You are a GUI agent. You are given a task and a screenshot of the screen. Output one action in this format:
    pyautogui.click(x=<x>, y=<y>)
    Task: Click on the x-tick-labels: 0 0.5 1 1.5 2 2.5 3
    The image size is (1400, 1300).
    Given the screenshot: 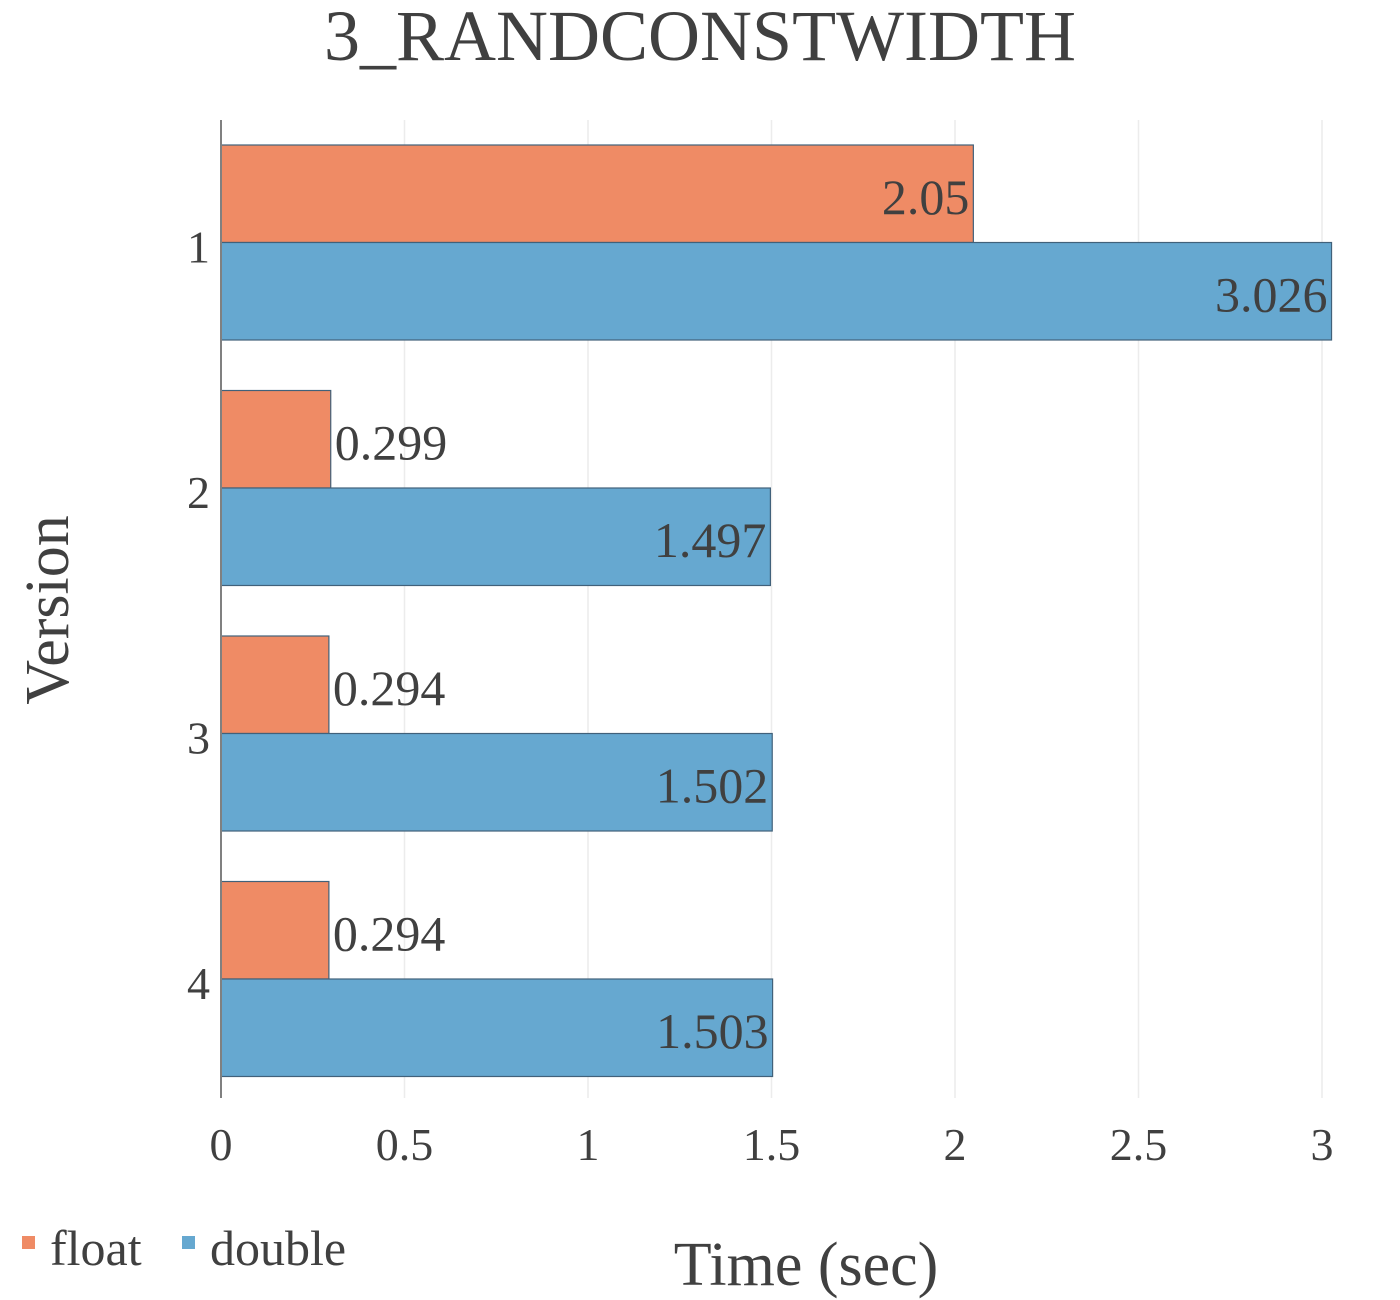 What is the action you would take?
    pyautogui.click(x=772, y=1144)
    